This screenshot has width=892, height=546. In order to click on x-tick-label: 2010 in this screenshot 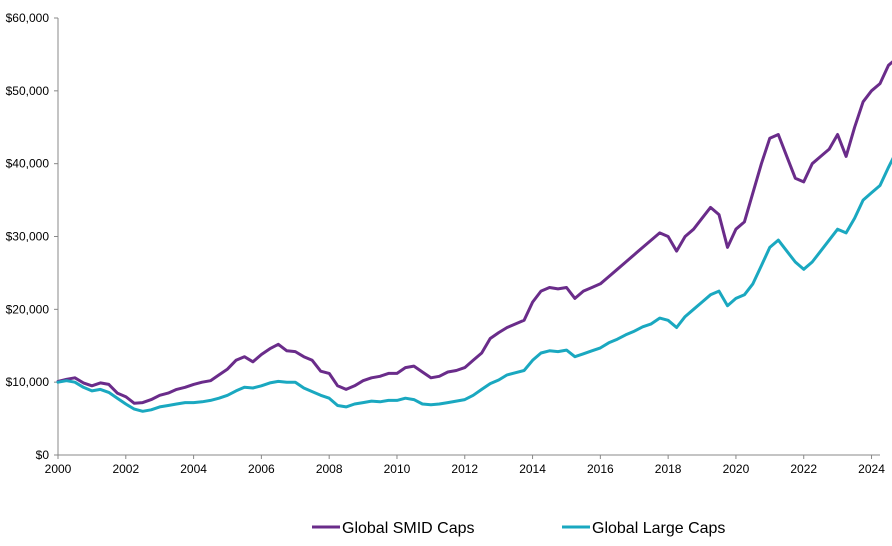, I will do `click(397, 469)`.